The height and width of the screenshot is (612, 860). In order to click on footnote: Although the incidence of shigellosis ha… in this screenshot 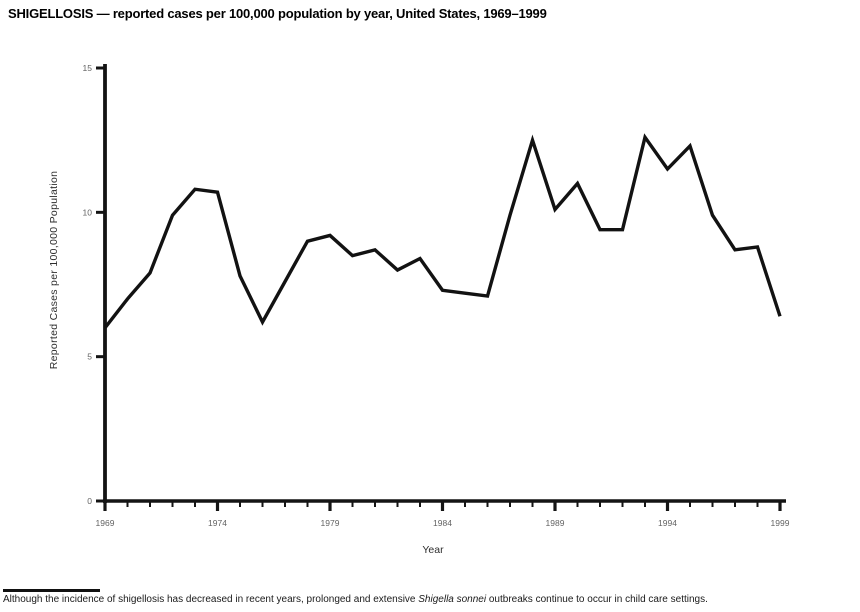, I will do `click(355, 599)`.